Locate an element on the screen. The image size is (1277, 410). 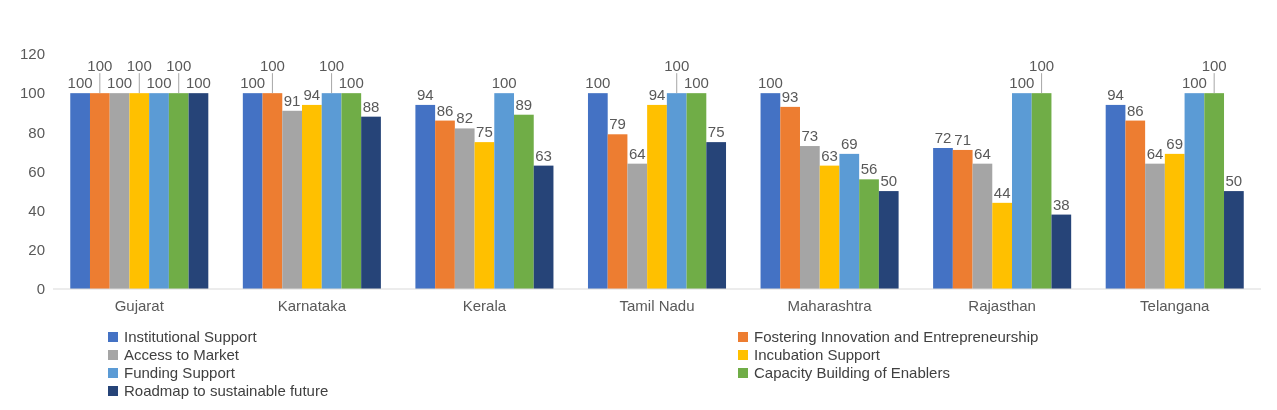
data-label: 44 is located at coordinates (1002, 192).